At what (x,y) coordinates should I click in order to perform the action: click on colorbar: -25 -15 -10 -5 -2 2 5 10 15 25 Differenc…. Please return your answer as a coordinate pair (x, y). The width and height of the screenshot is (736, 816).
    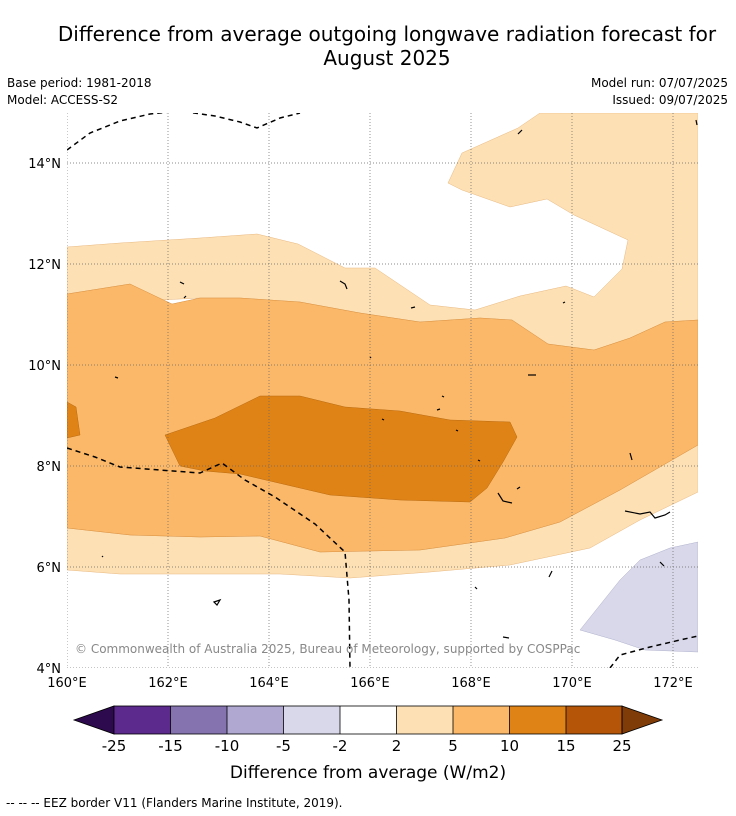
    Looking at the image, I should click on (368, 744).